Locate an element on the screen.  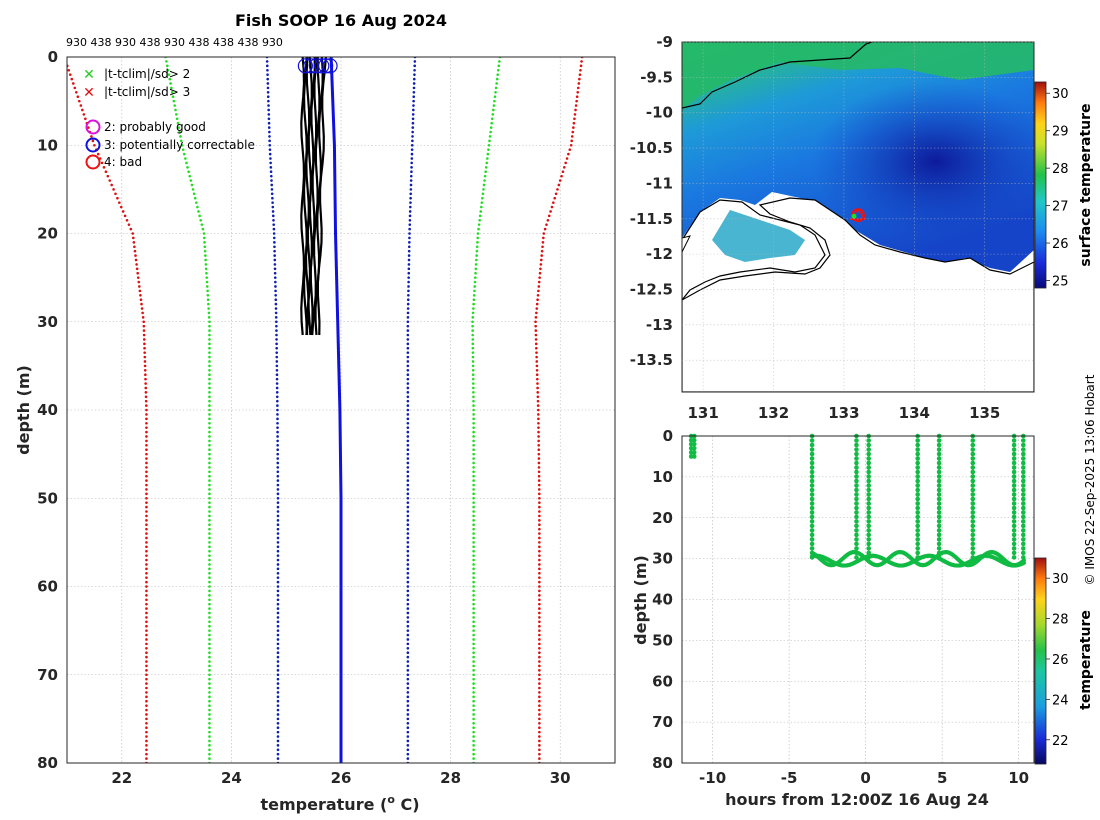
sst-colorbar-tick-label: 26 is located at coordinates (1060, 244).